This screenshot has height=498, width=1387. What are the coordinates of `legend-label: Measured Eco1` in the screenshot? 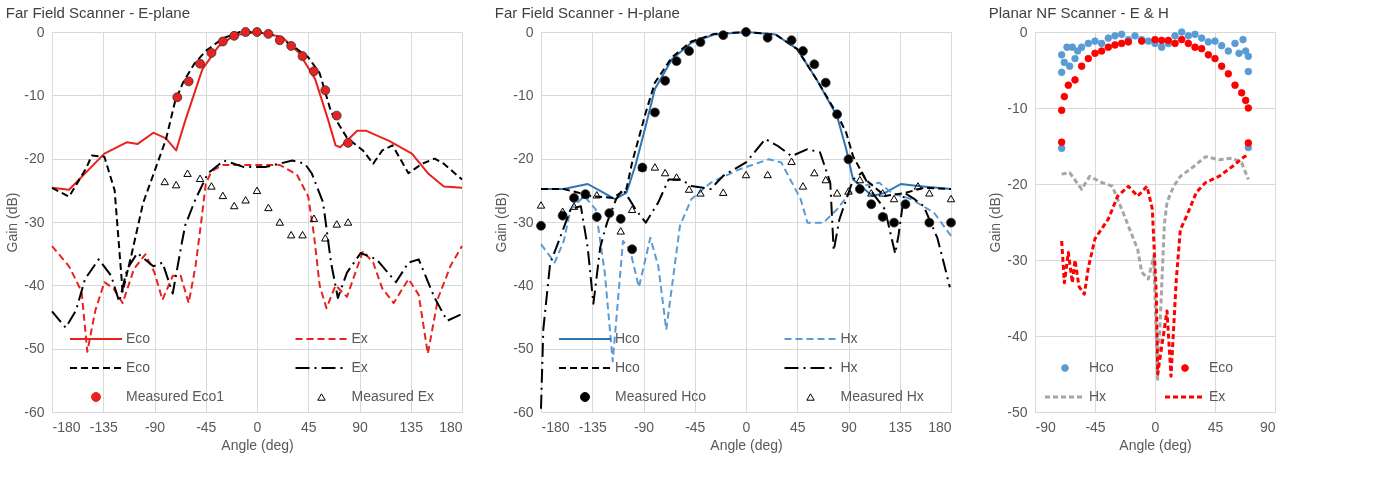 It's located at (175, 396).